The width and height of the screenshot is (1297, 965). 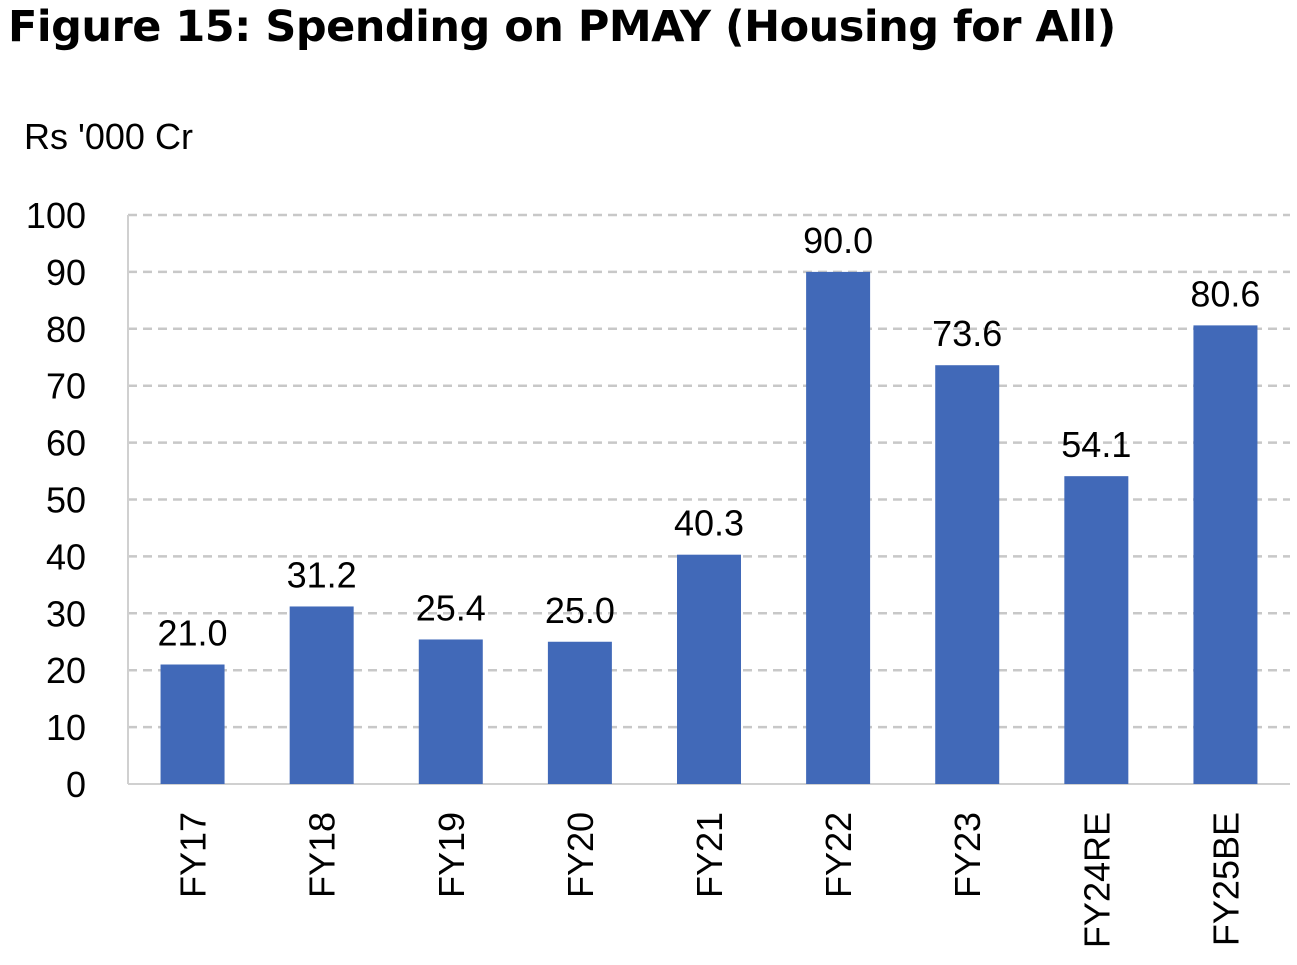 I want to click on y-tick-label: 50, so click(x=66, y=500).